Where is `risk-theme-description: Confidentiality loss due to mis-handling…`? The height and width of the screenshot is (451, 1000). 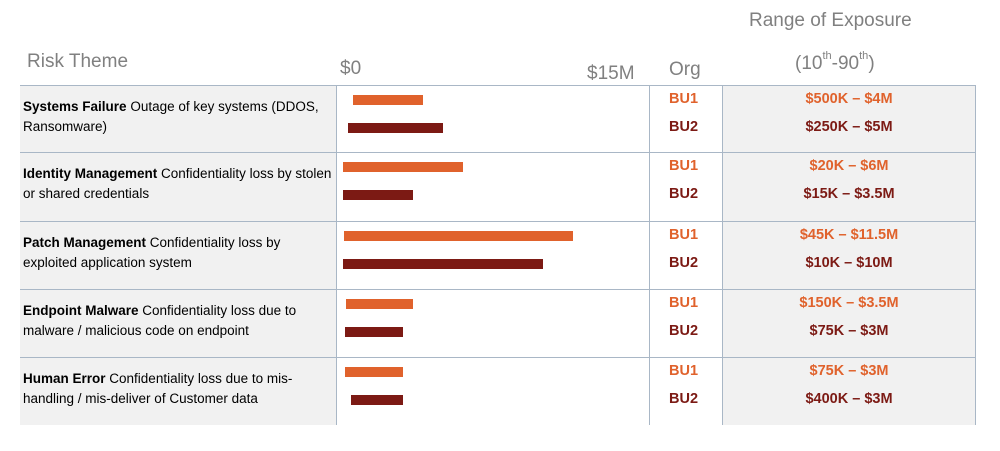
risk-theme-description: Confidentiality loss due to mis-handling… is located at coordinates (158, 388).